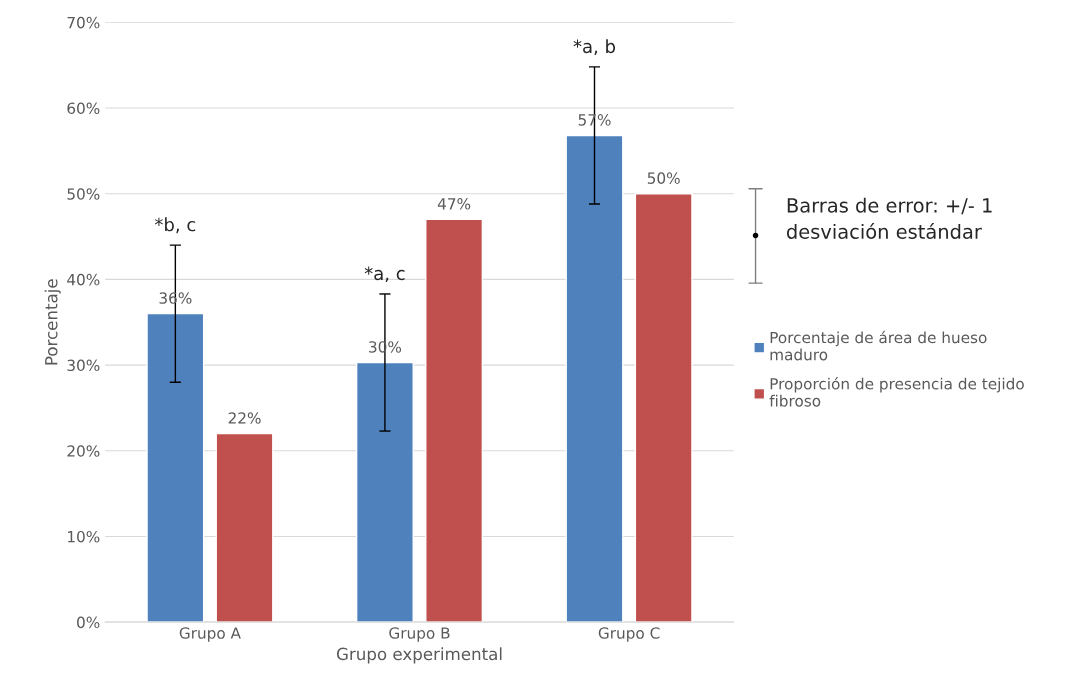 The height and width of the screenshot is (699, 1084). What do you see at coordinates (594, 47) in the screenshot?
I see `annotation: *a, b` at bounding box center [594, 47].